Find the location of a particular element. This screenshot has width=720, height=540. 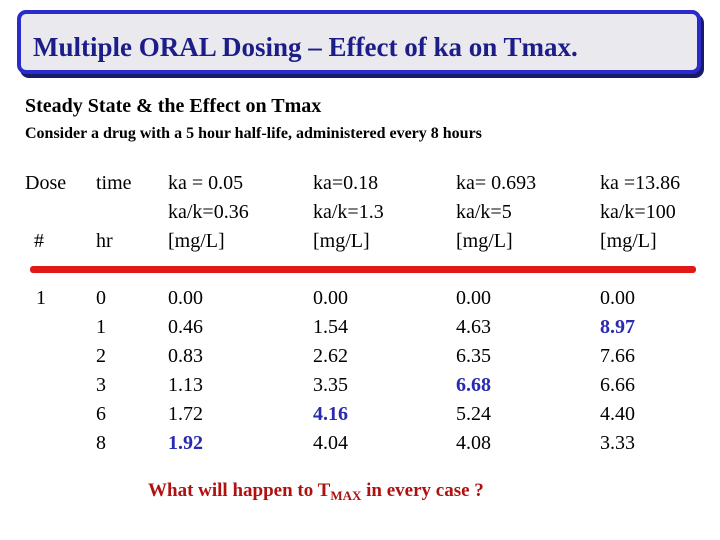

conc-cell: 3.35 is located at coordinates (330, 385).